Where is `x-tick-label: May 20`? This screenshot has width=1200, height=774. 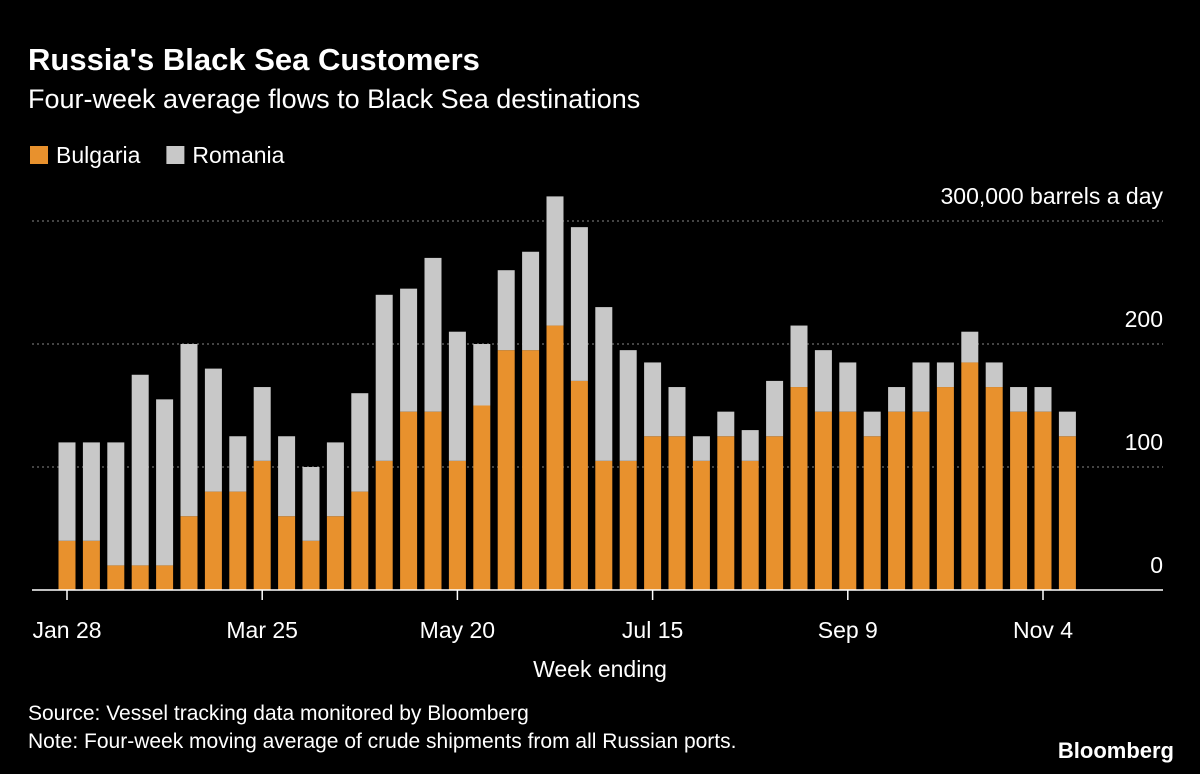
x-tick-label: May 20 is located at coordinates (457, 630).